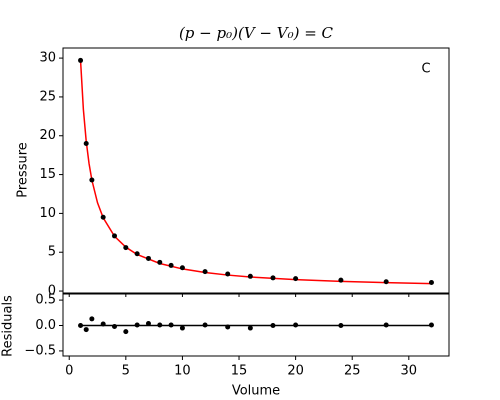  Describe the element at coordinates (126, 371) in the screenshot. I see `x-tick-label: 5` at that location.